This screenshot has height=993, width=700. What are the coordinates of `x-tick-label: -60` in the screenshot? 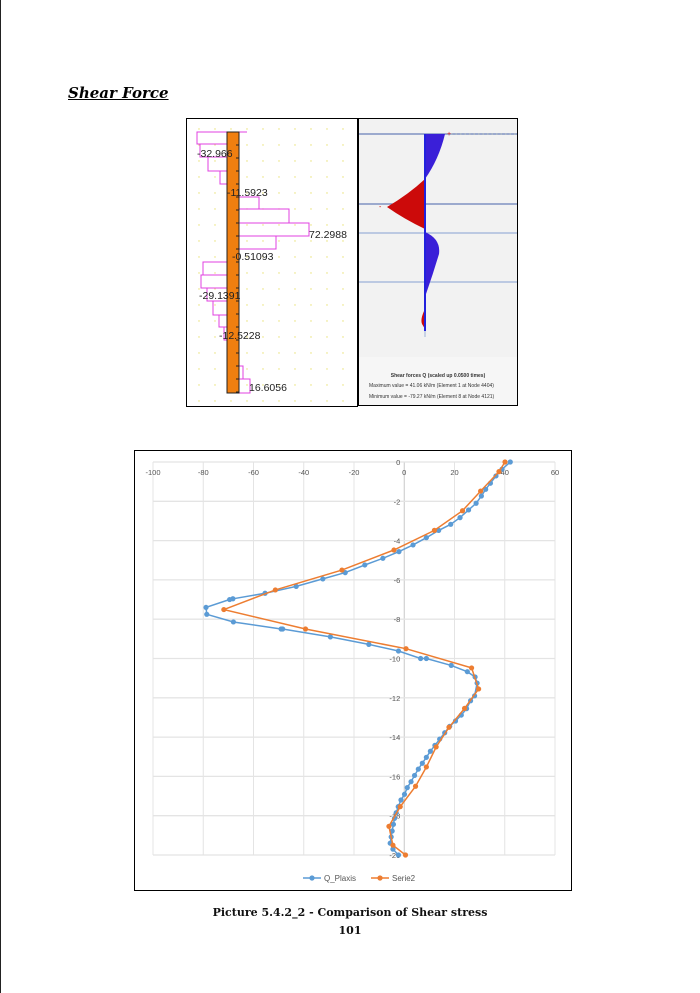 It's located at (253, 472).